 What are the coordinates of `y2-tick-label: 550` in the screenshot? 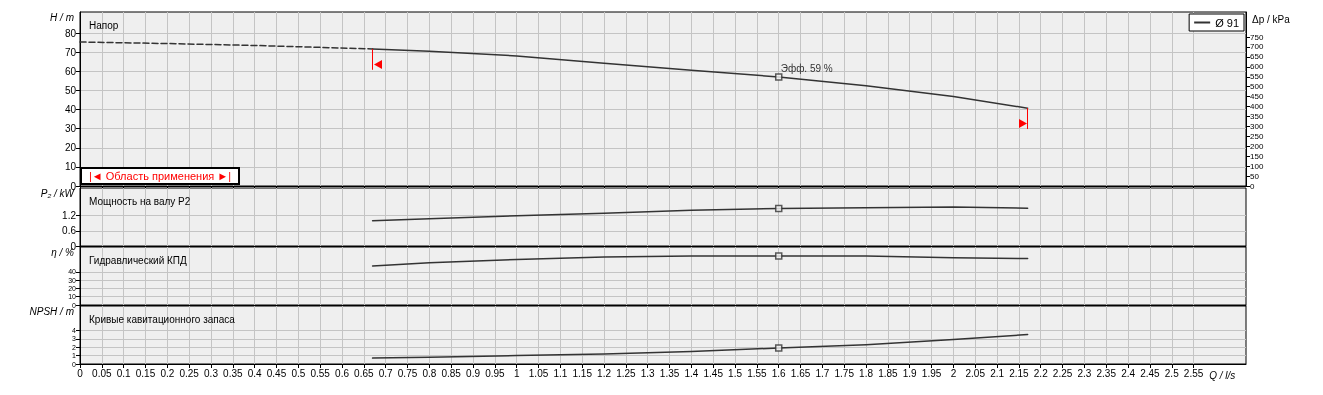 It's located at (1257, 77).